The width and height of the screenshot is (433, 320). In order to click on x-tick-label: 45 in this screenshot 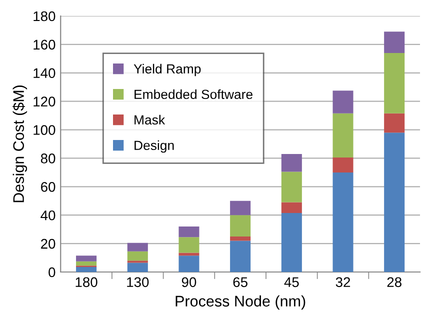, I will do `click(291, 282)`.